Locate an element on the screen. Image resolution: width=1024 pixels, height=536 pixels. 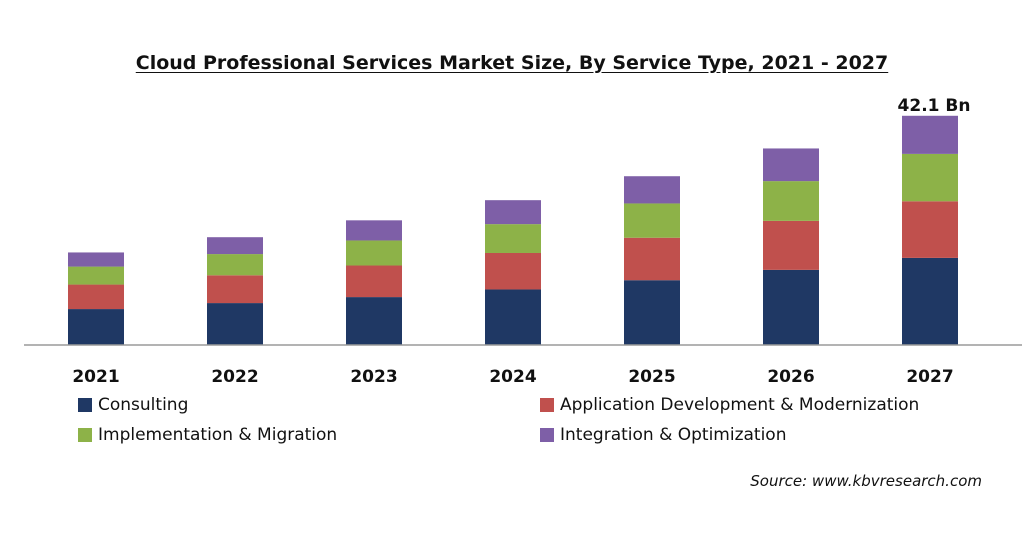
bar-implementation-migration-2022 is located at coordinates (235, 265).